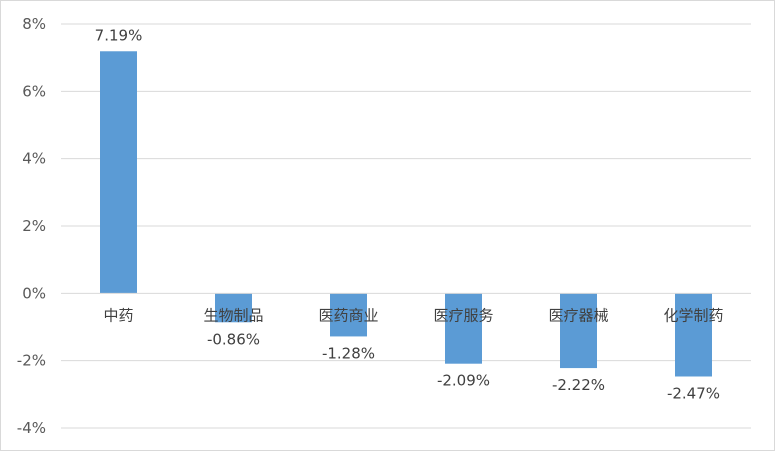  Describe the element at coordinates (578, 315) in the screenshot. I see `category-label: 医疗器械` at that location.